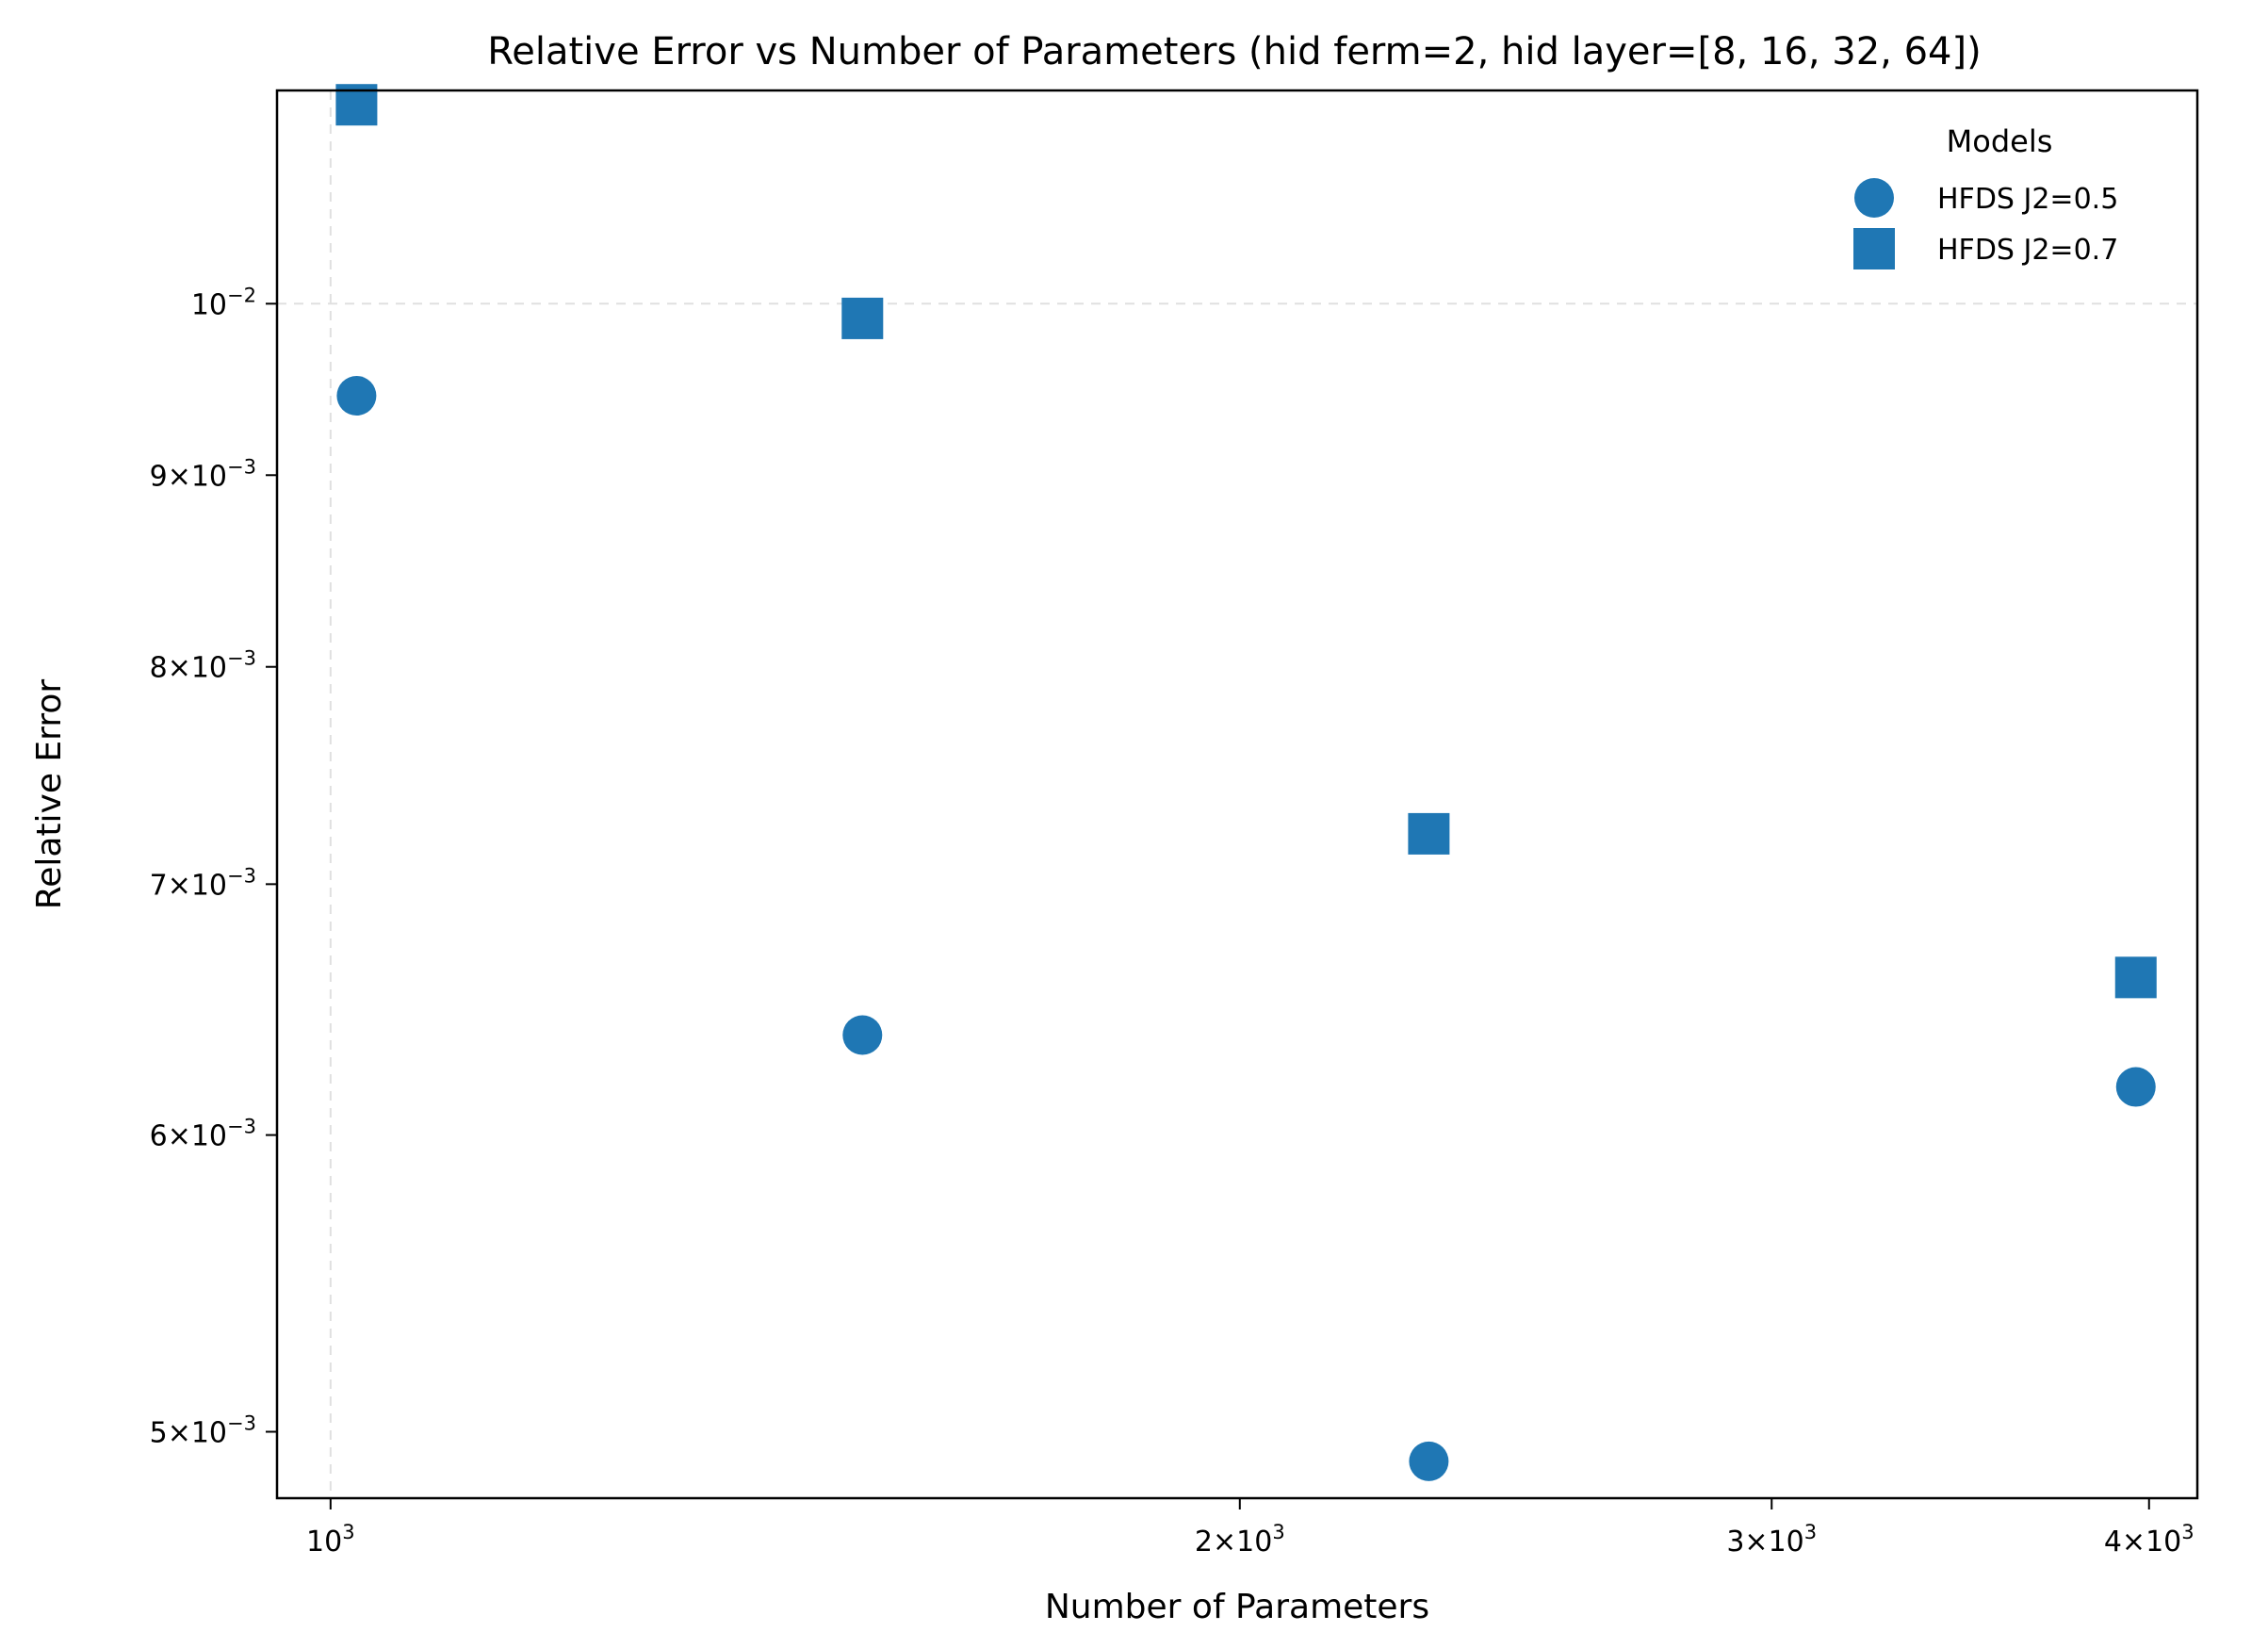  I want to click on legend-marker-square, so click(1874, 249).